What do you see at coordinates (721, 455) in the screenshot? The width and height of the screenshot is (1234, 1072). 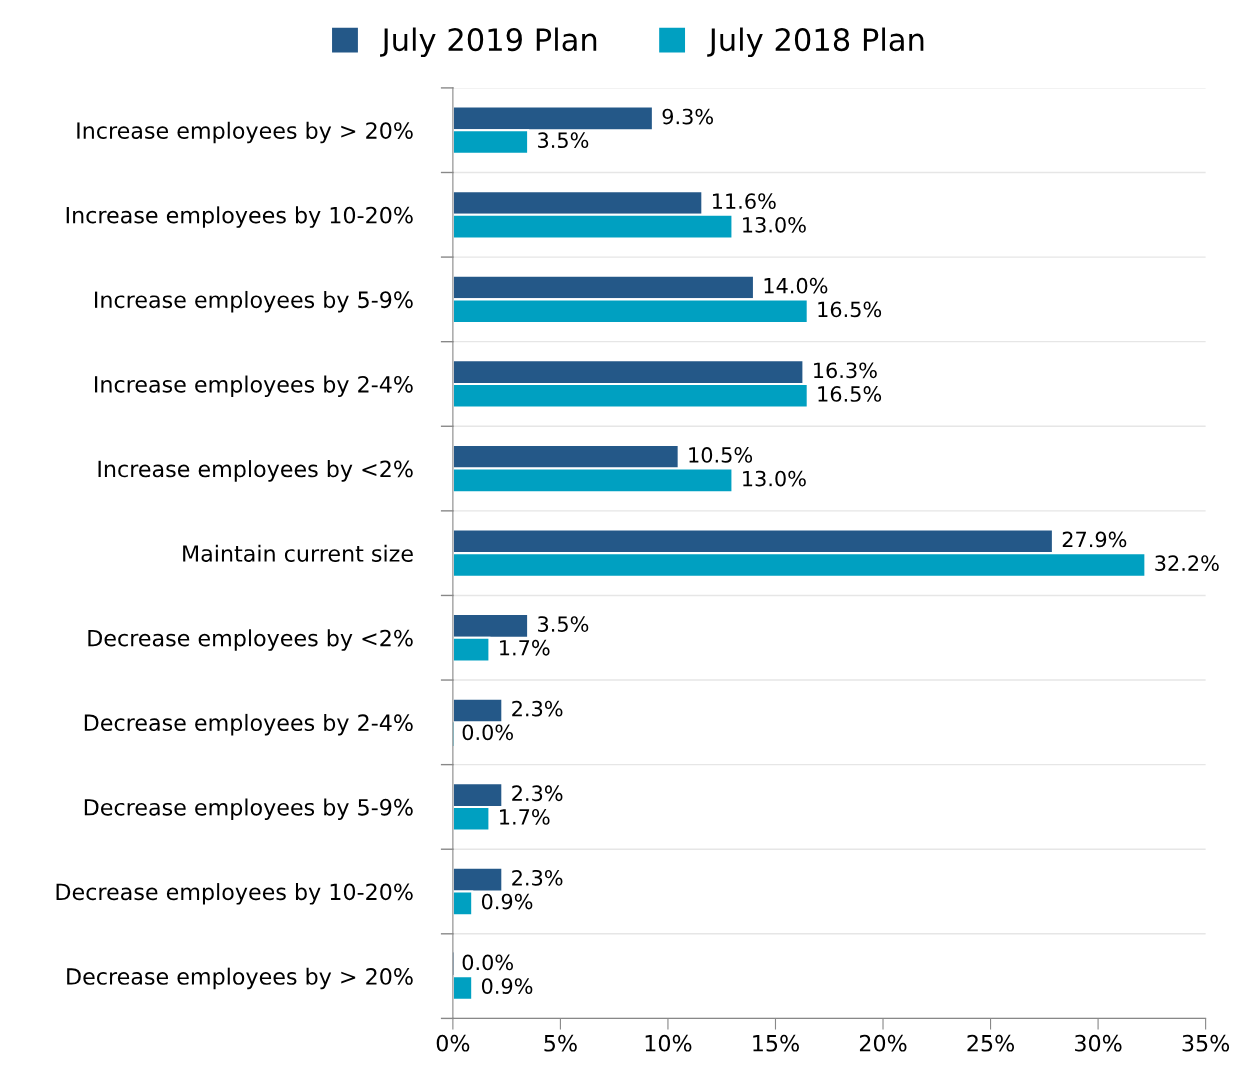 I see `data-label: 10.5%` at bounding box center [721, 455].